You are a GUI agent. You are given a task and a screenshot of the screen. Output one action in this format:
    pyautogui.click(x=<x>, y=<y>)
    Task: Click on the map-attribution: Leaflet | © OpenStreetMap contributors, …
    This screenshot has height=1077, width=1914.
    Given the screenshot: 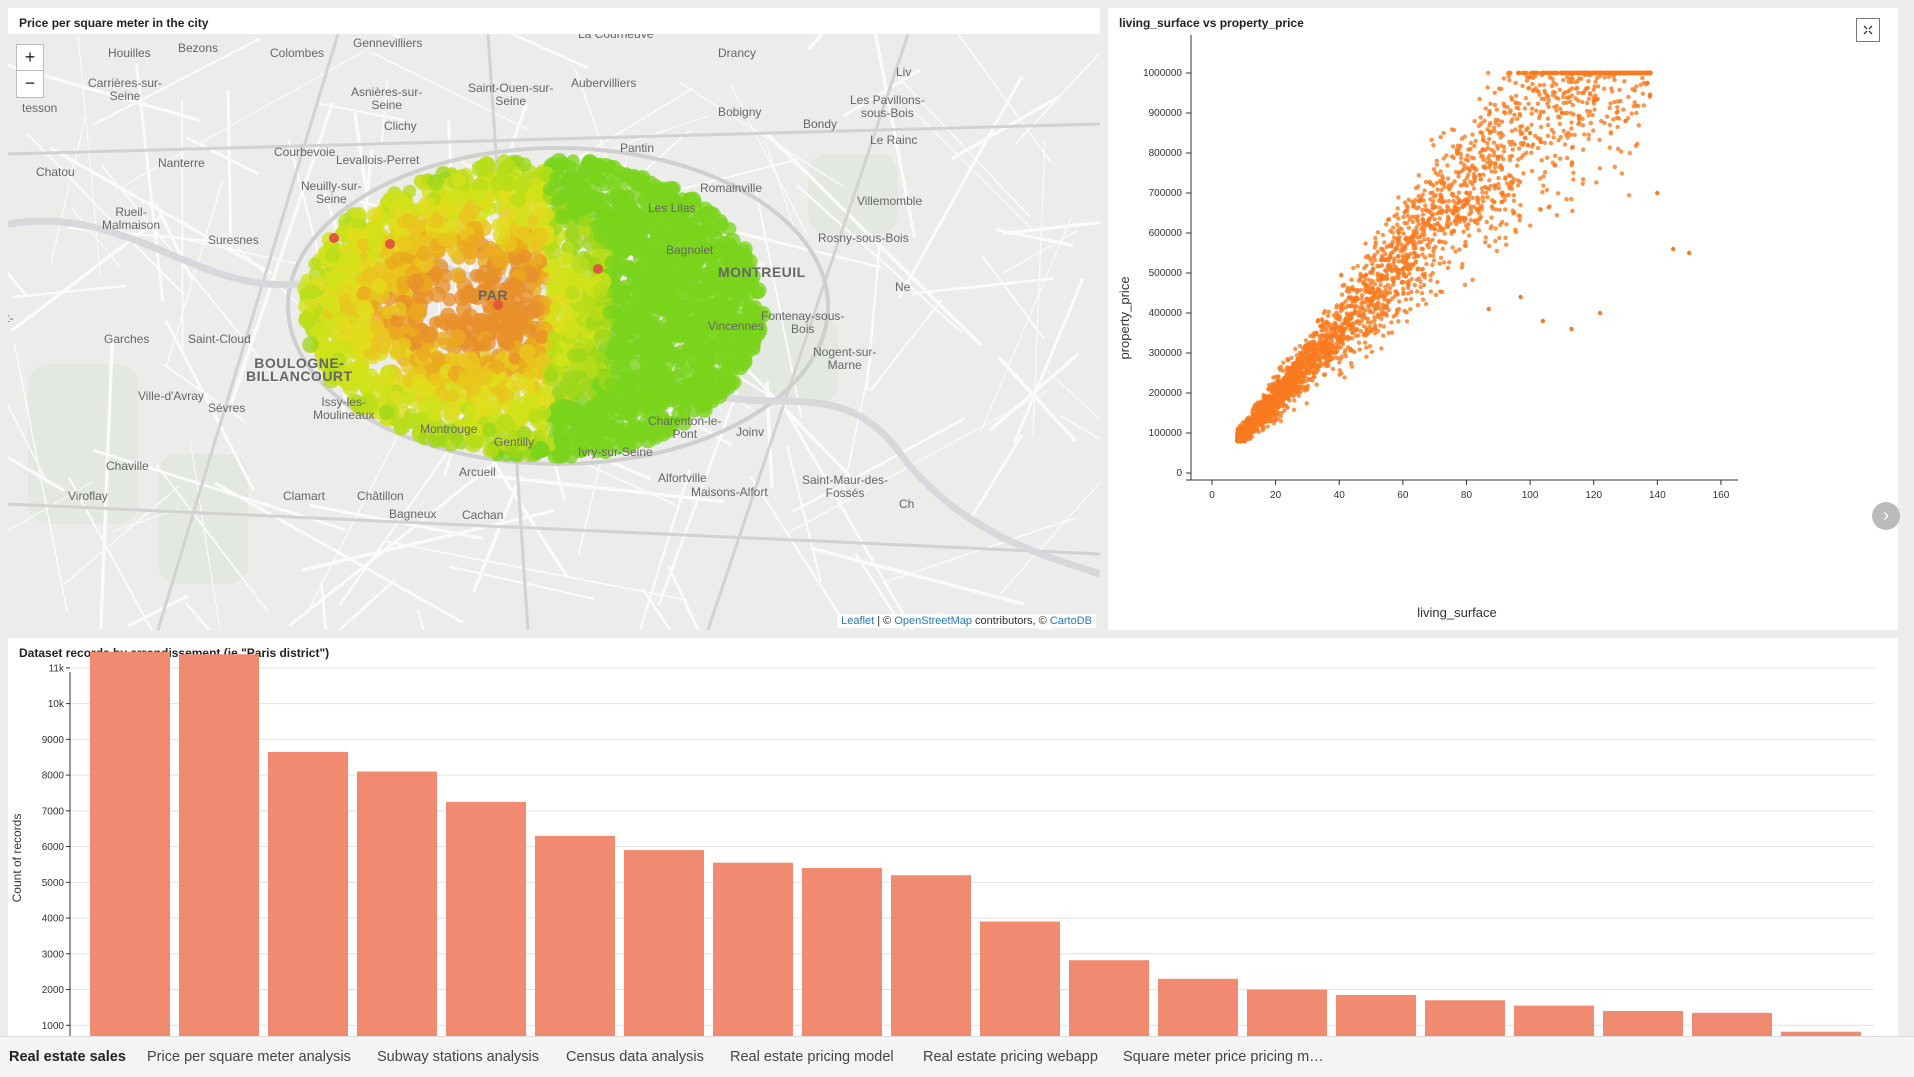 What is the action you would take?
    pyautogui.click(x=966, y=621)
    